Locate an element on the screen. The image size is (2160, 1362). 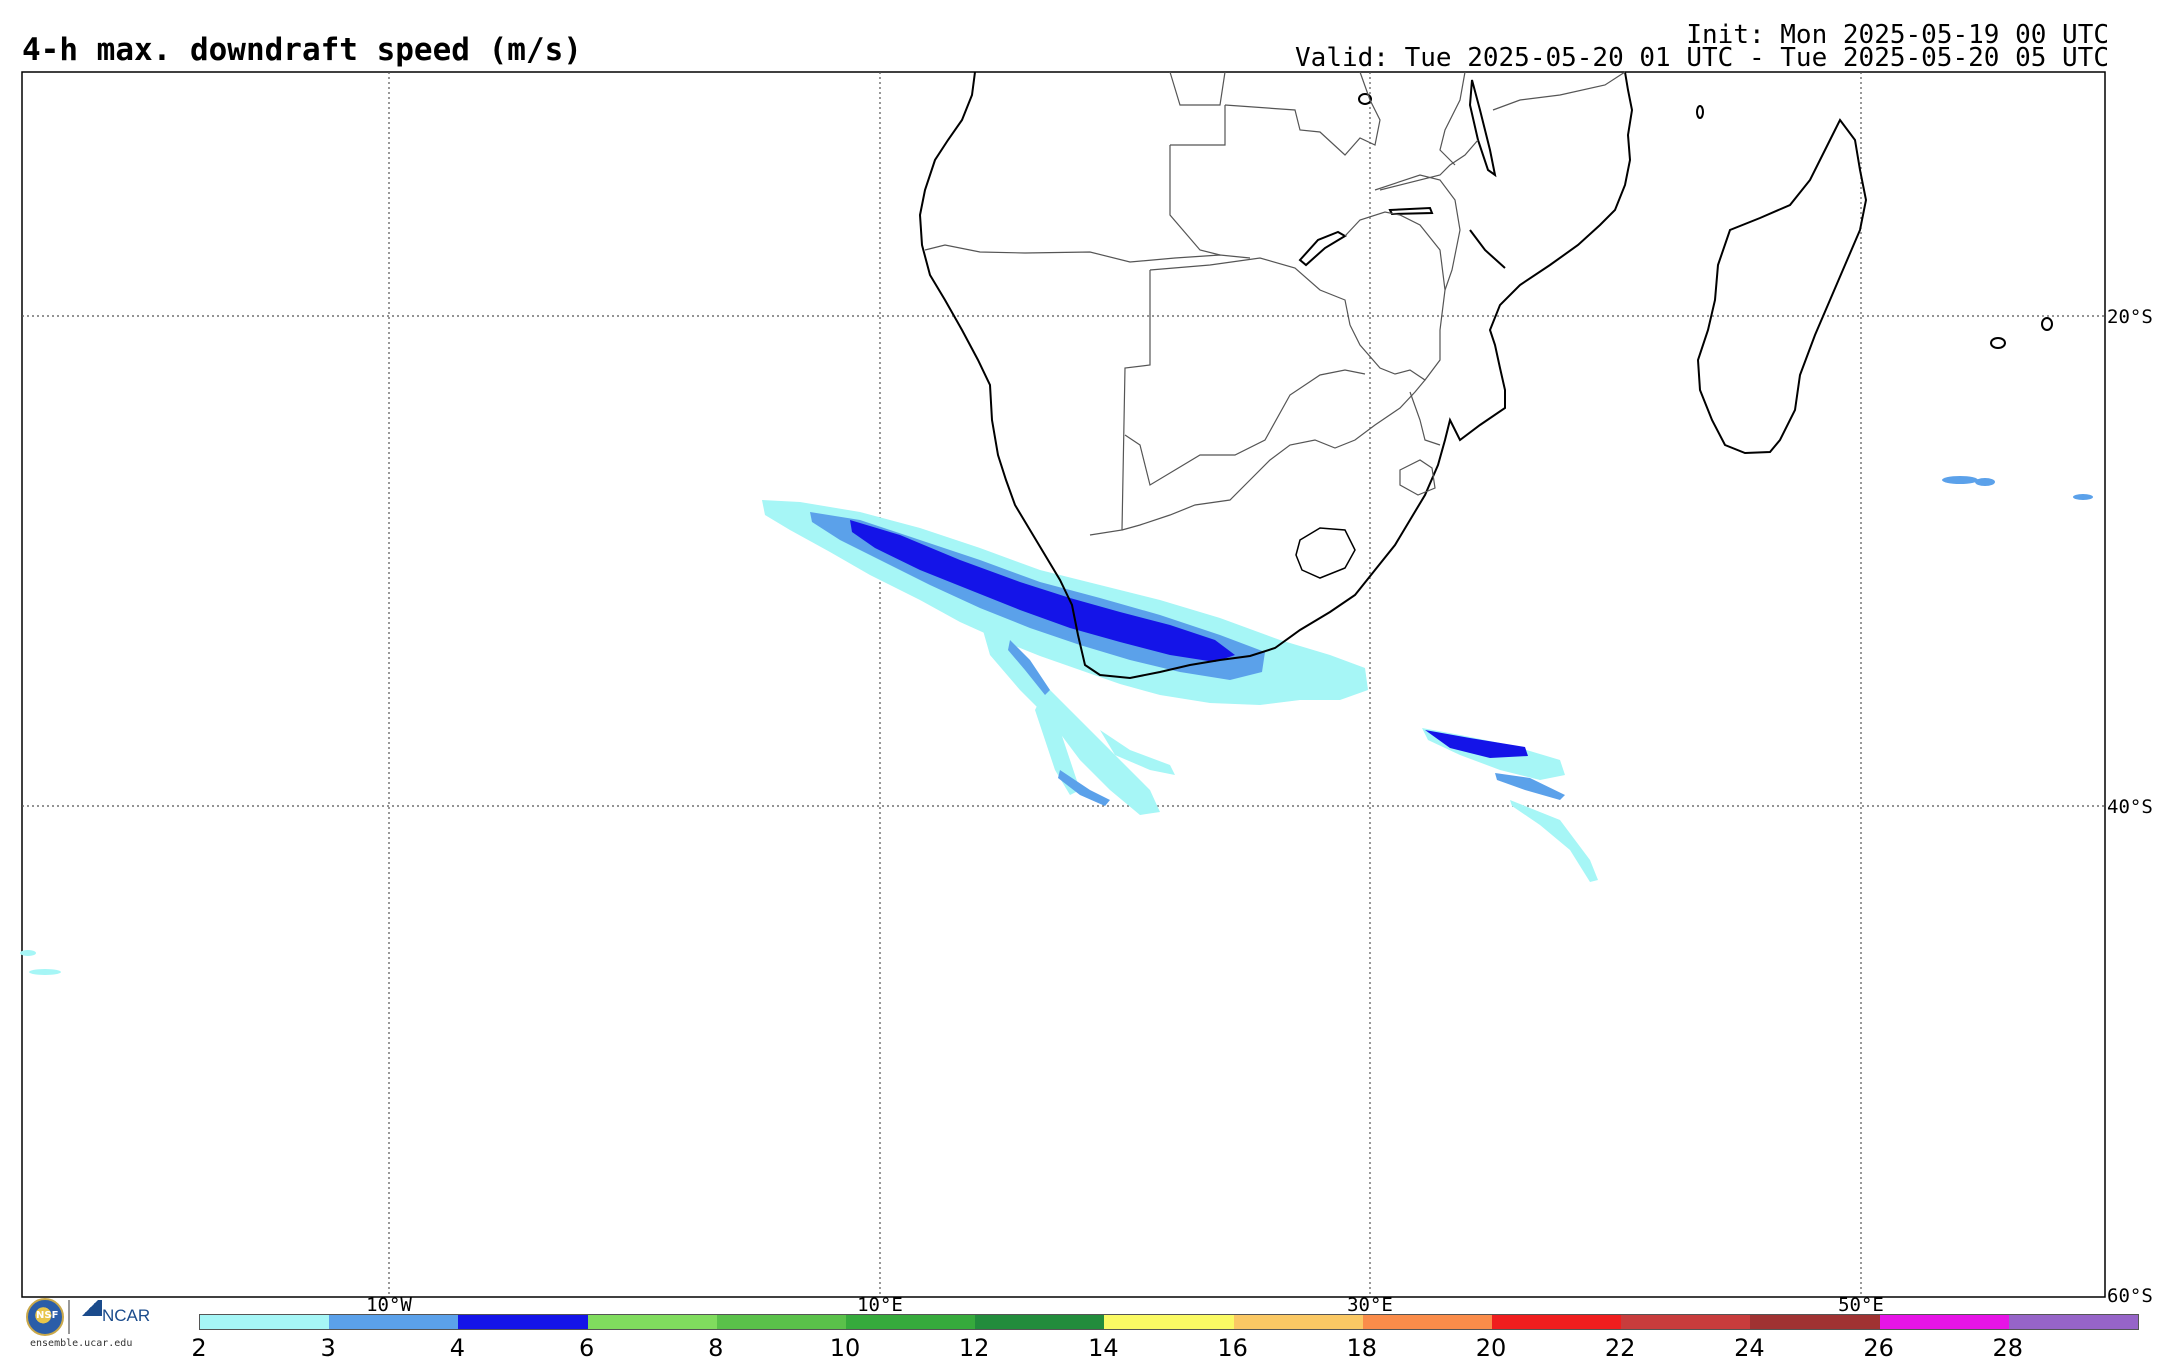
lesotho-border is located at coordinates (1325, 553).